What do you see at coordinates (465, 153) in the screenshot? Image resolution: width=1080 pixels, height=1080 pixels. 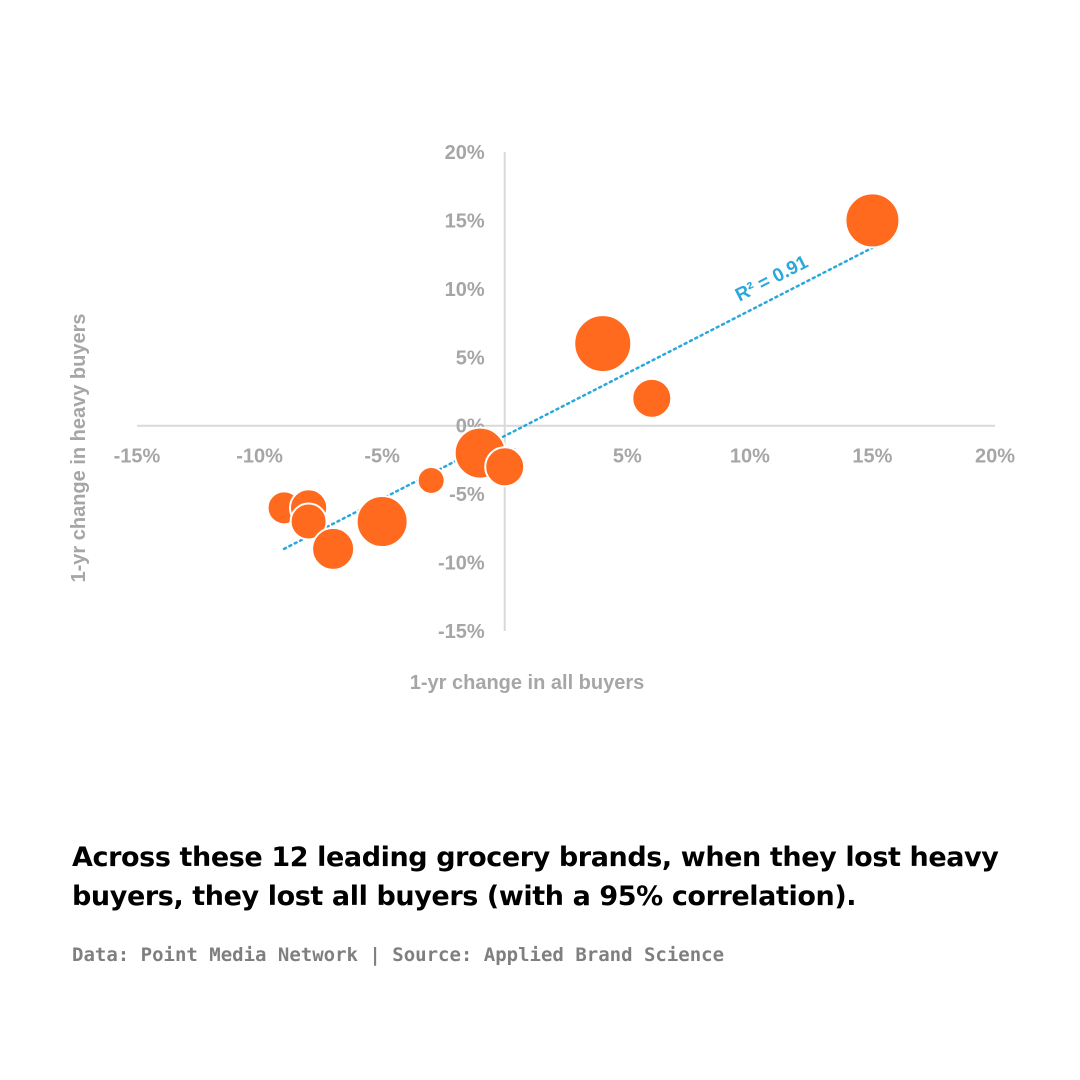 I see `y-tick-label: 20%` at bounding box center [465, 153].